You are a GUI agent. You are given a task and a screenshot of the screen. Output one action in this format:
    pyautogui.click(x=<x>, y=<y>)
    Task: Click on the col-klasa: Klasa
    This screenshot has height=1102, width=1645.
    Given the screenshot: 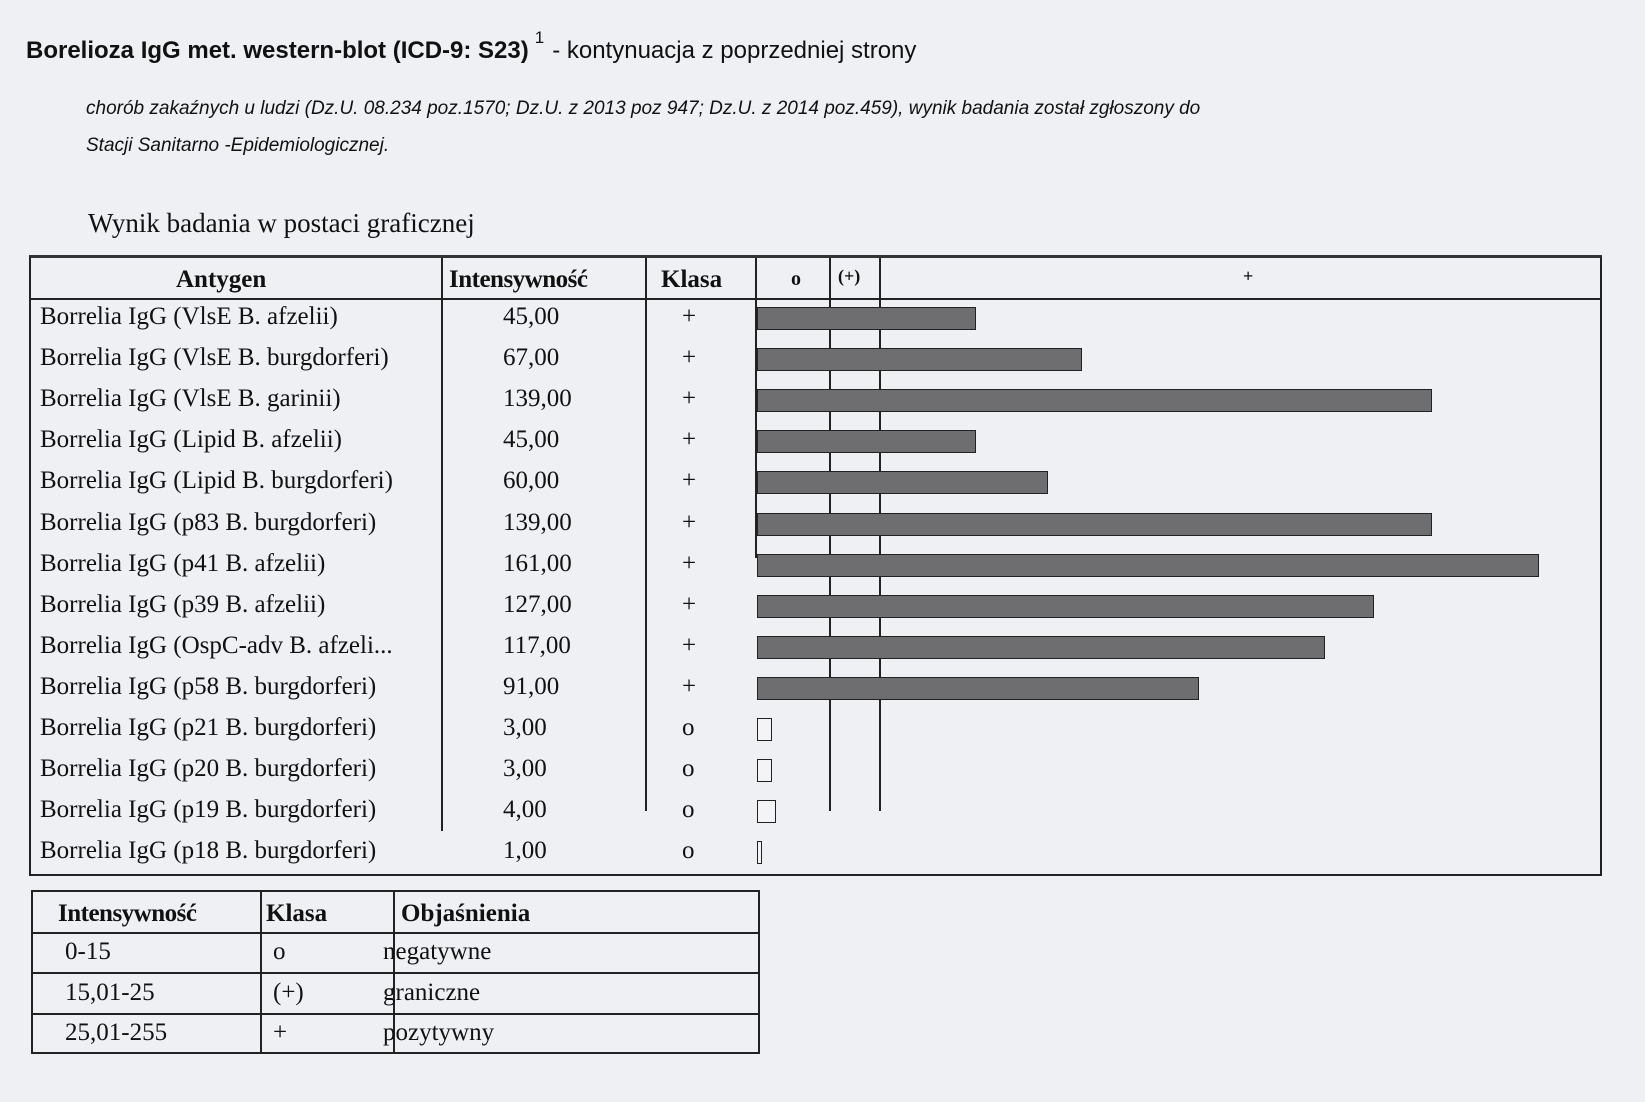 What is the action you would take?
    pyautogui.click(x=692, y=279)
    